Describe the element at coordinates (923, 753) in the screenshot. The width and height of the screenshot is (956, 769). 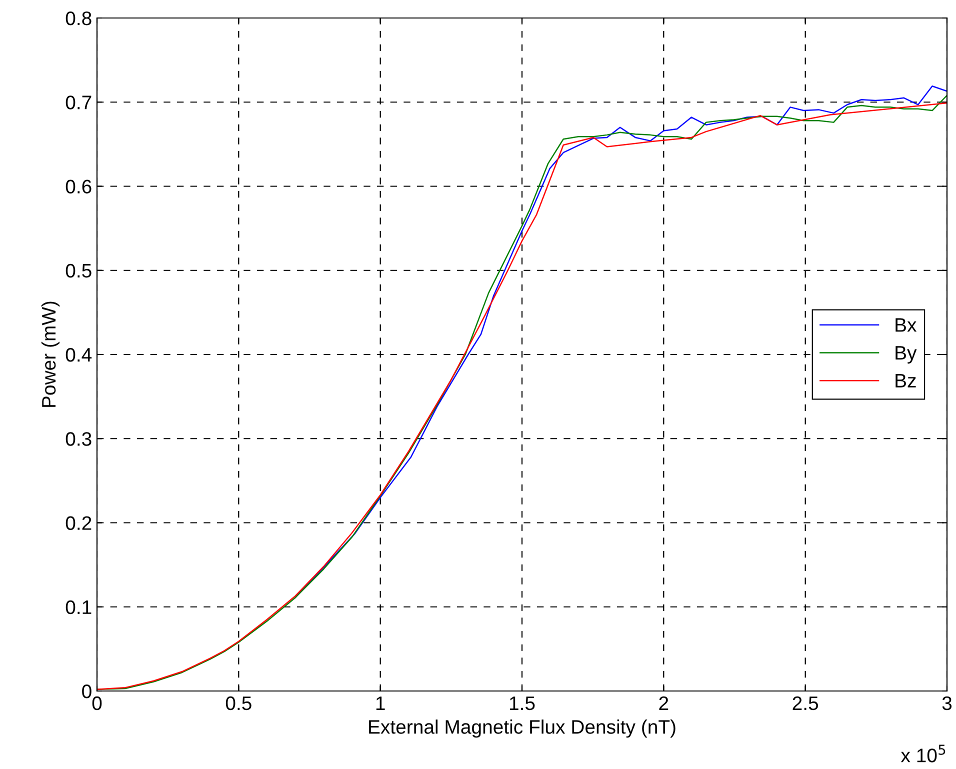
I see `text: x 10$^{5}$` at that location.